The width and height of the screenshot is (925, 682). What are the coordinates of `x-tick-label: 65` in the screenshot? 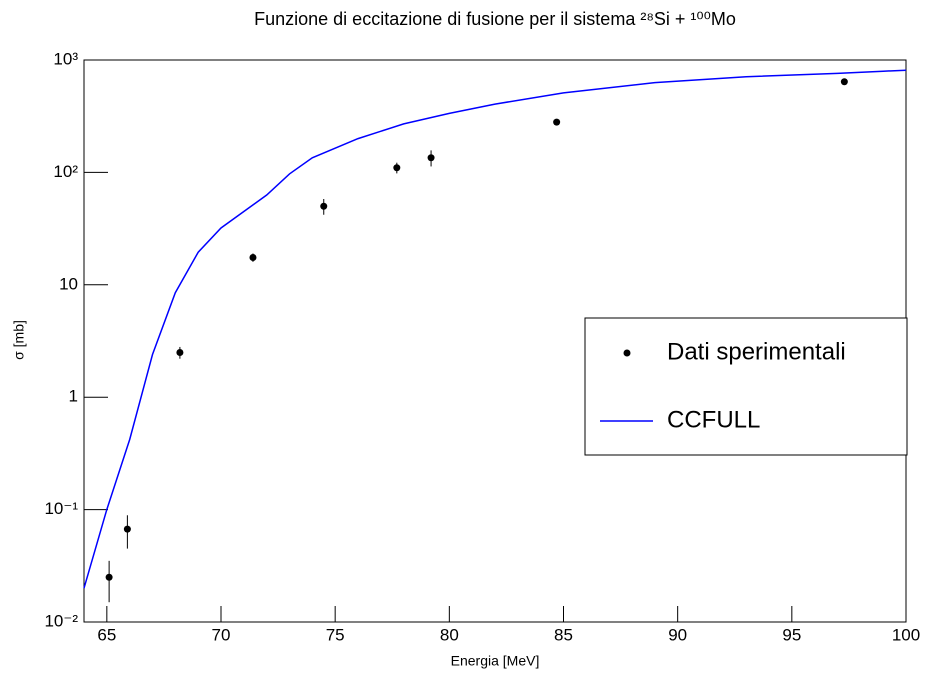 It's located at (106, 634).